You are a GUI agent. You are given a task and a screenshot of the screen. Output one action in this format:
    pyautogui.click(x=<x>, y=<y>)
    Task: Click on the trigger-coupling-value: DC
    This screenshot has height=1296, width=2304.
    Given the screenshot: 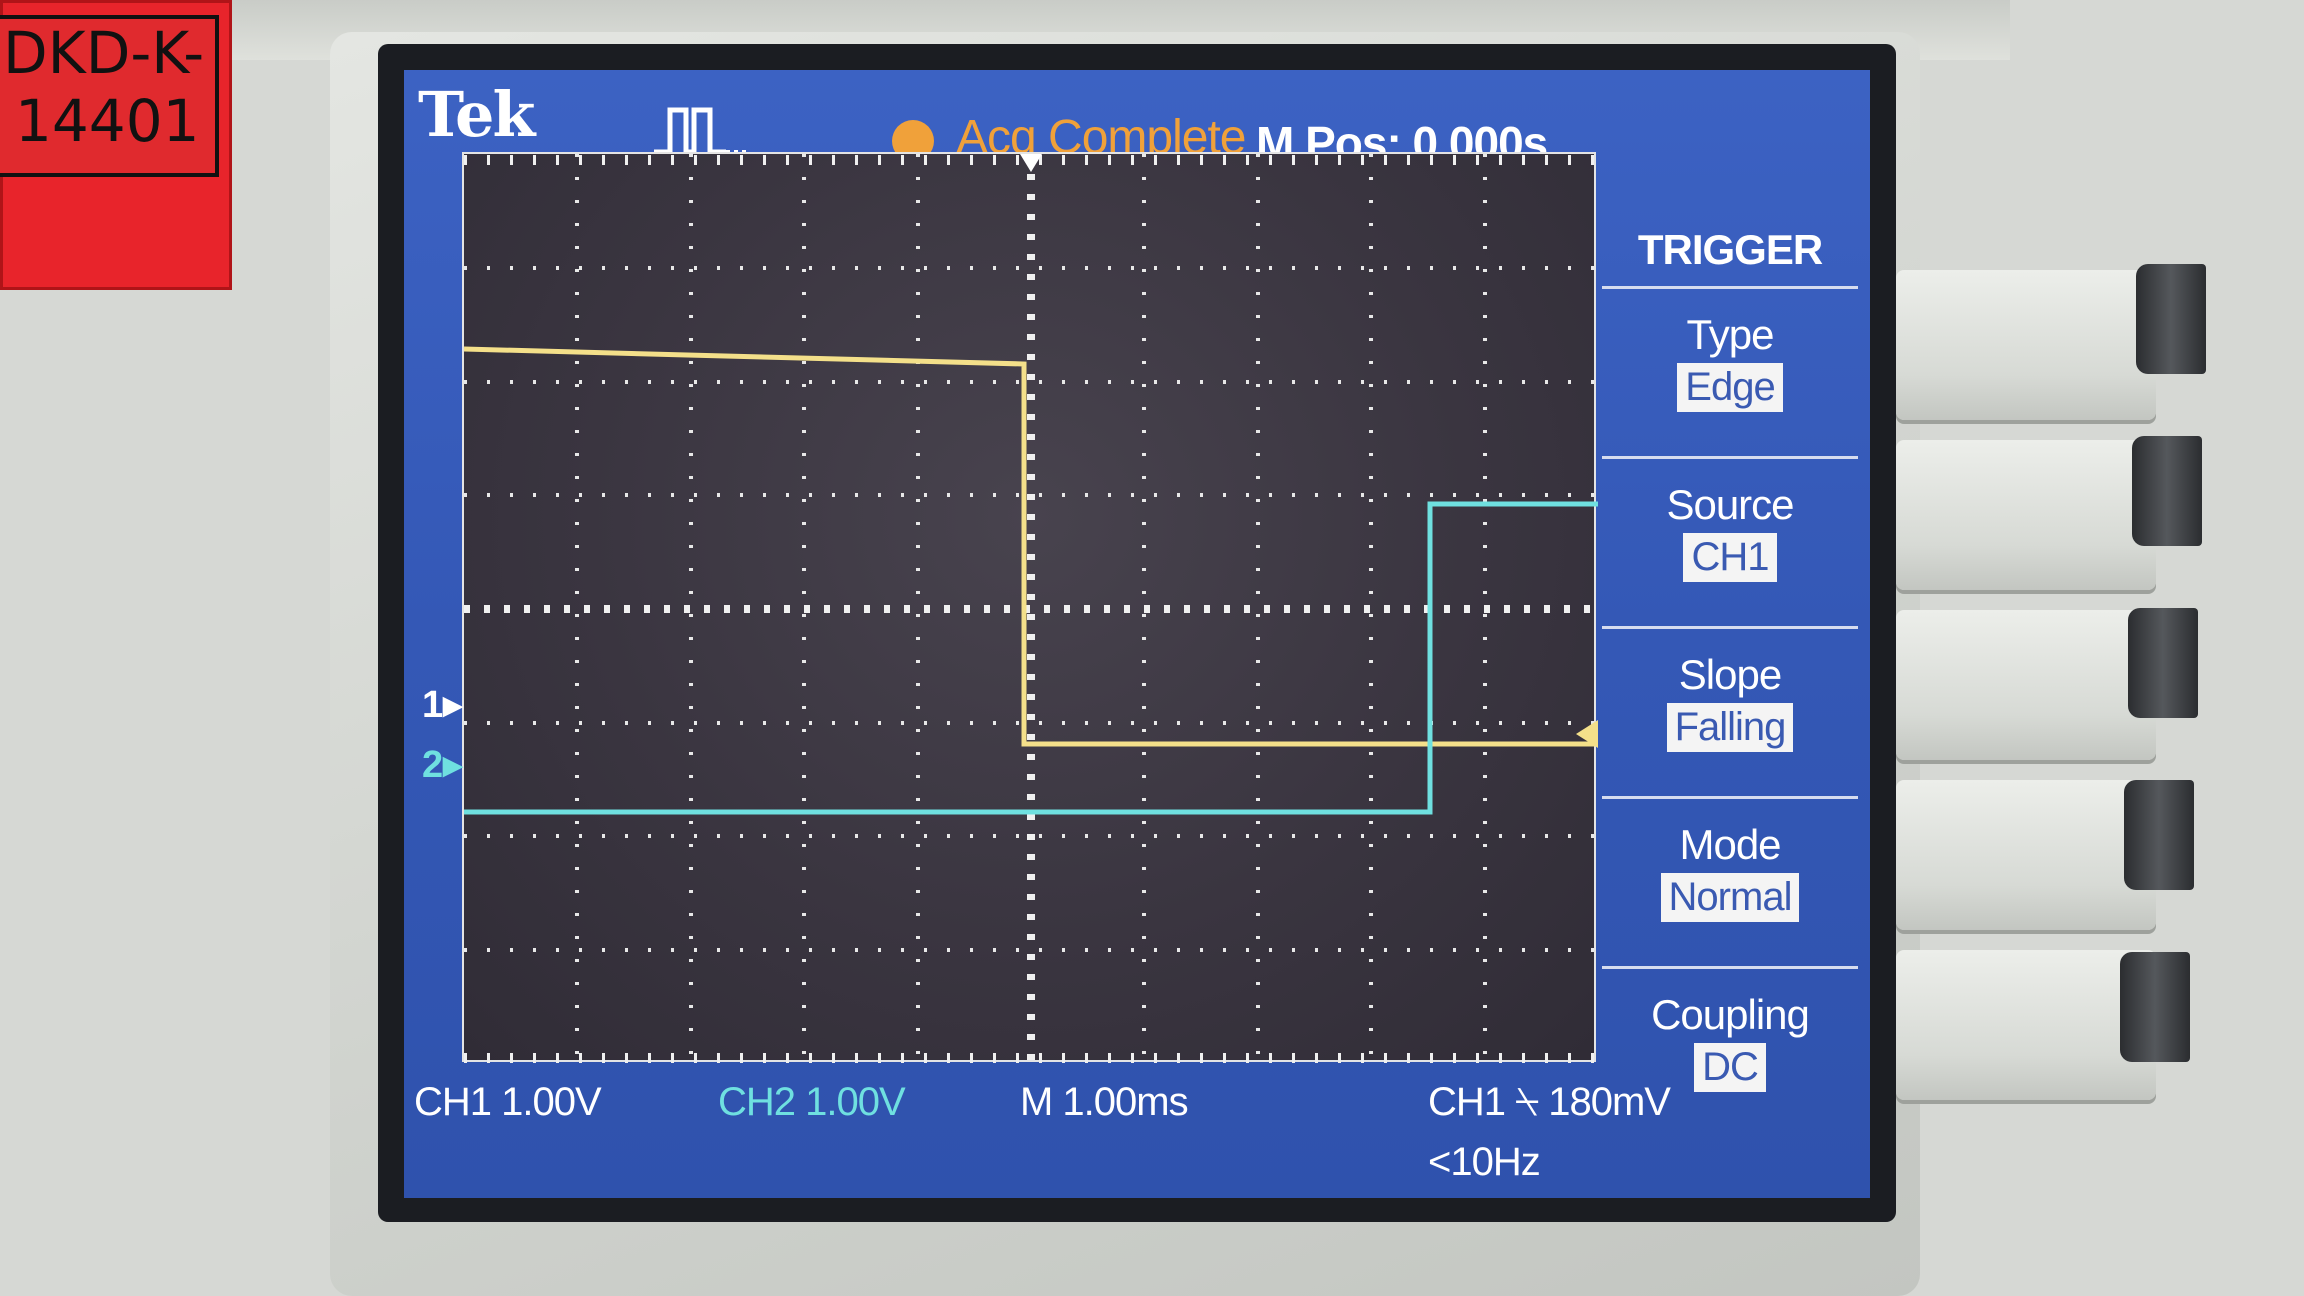 What is the action you would take?
    pyautogui.click(x=1730, y=1067)
    